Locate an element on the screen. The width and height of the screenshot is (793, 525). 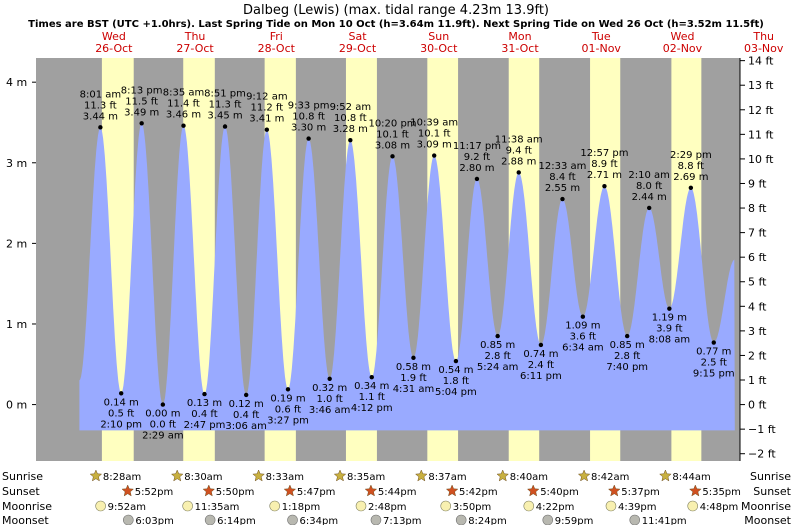
y-tick-label-ft: 5 ft is located at coordinates (757, 282).